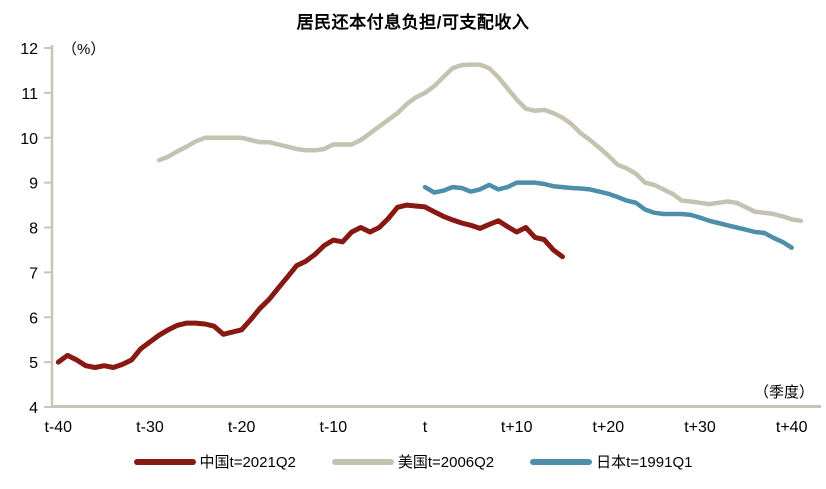  I want to click on x-tick-label: t-40, so click(59, 427).